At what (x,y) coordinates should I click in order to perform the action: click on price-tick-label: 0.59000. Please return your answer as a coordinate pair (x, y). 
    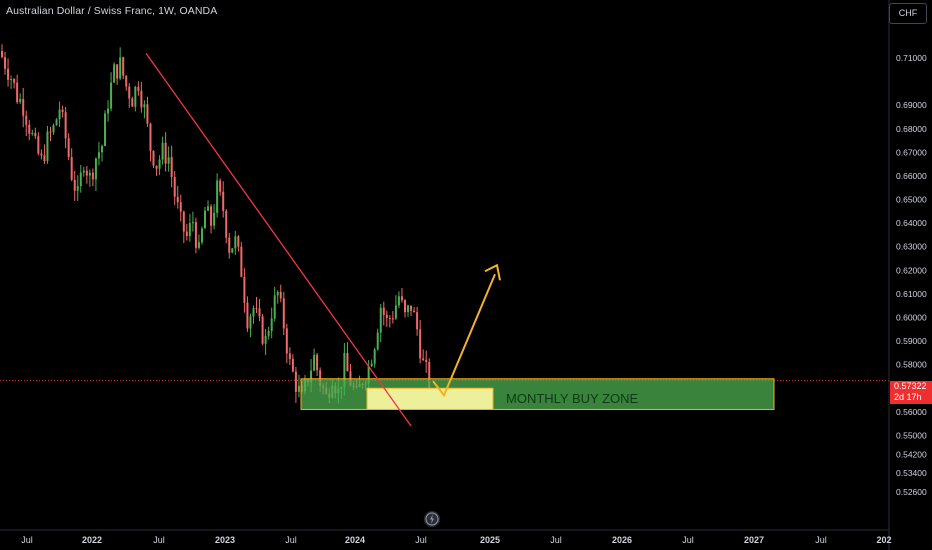
    Looking at the image, I should click on (911, 341).